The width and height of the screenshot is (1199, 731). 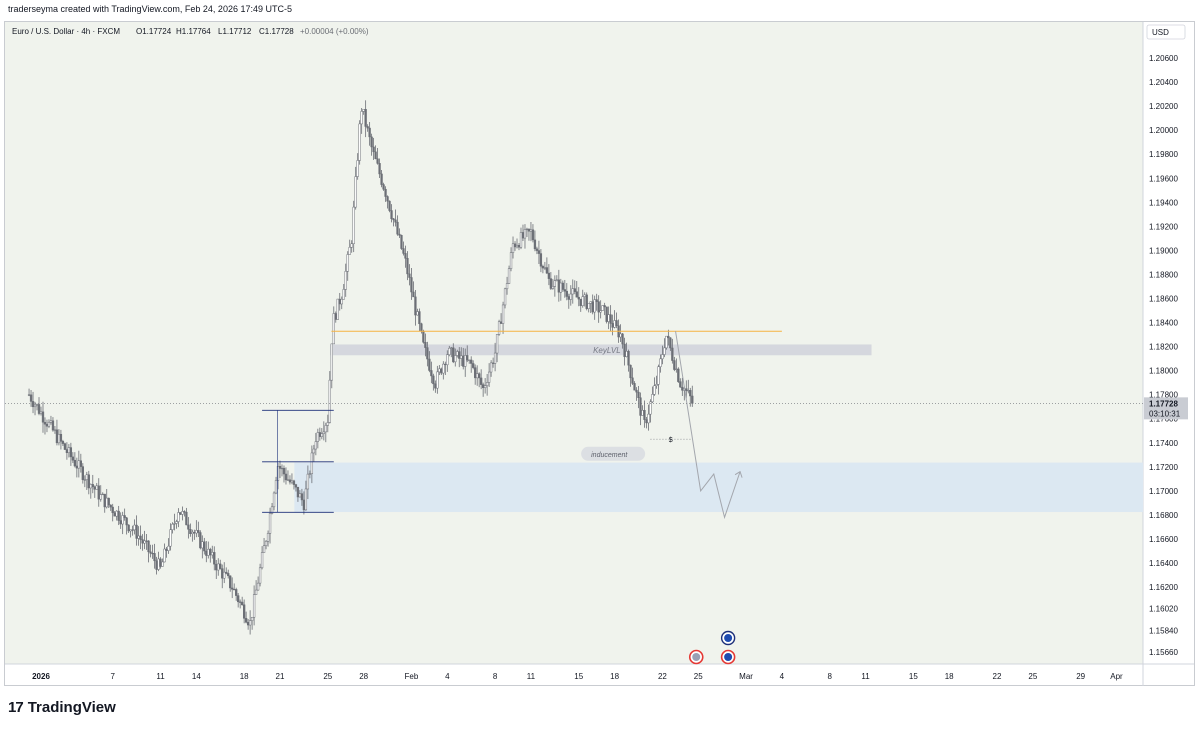 What do you see at coordinates (1163, 106) in the screenshot?
I see `price-tick-label: 1.20200` at bounding box center [1163, 106].